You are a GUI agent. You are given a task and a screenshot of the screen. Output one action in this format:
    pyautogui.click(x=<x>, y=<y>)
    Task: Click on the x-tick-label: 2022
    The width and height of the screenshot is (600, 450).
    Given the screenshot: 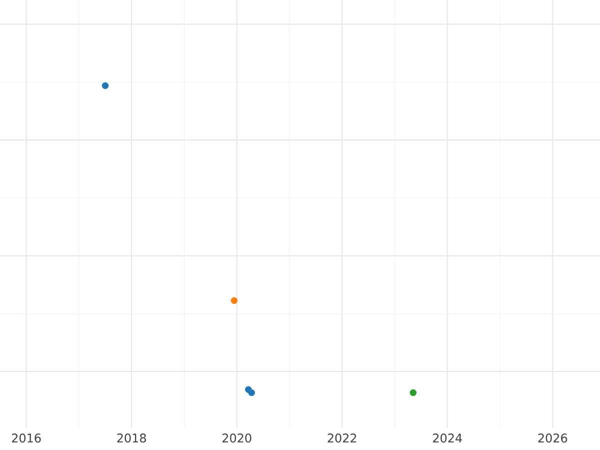 What is the action you would take?
    pyautogui.click(x=342, y=438)
    